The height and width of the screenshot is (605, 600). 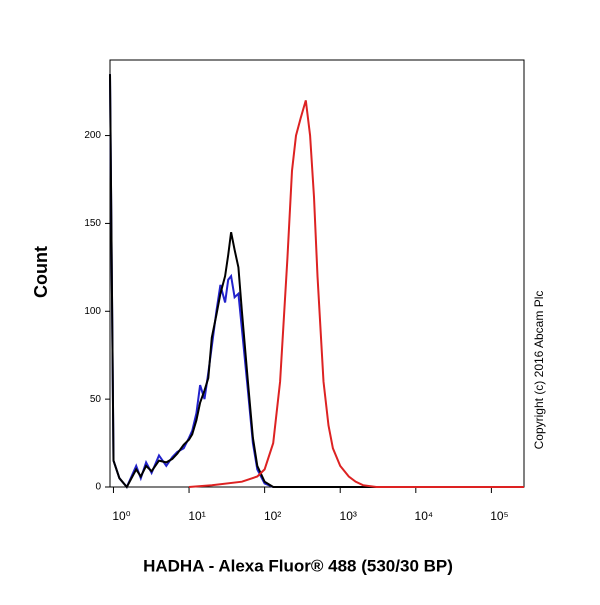 I want to click on y-tick-label: 0, so click(x=98, y=487).